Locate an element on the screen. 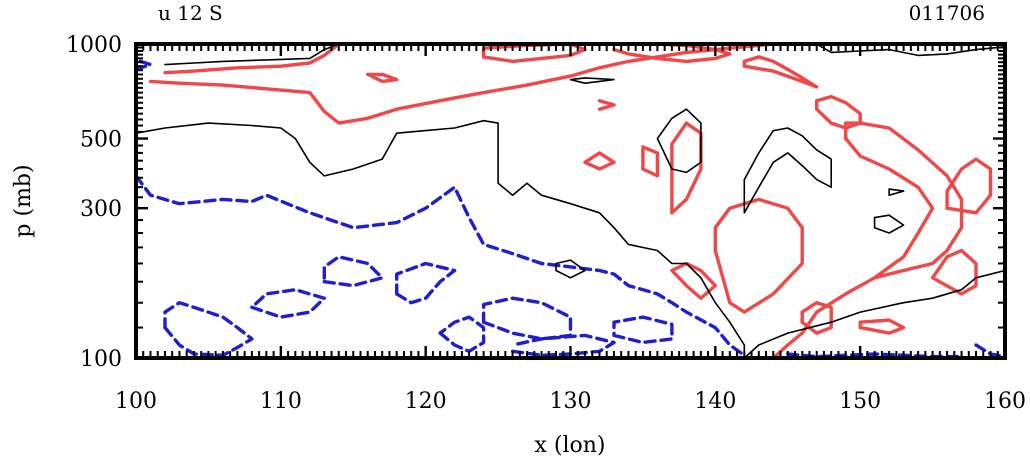 This screenshot has height=461, width=1030. y-tick-label: 500 is located at coordinates (101, 140).